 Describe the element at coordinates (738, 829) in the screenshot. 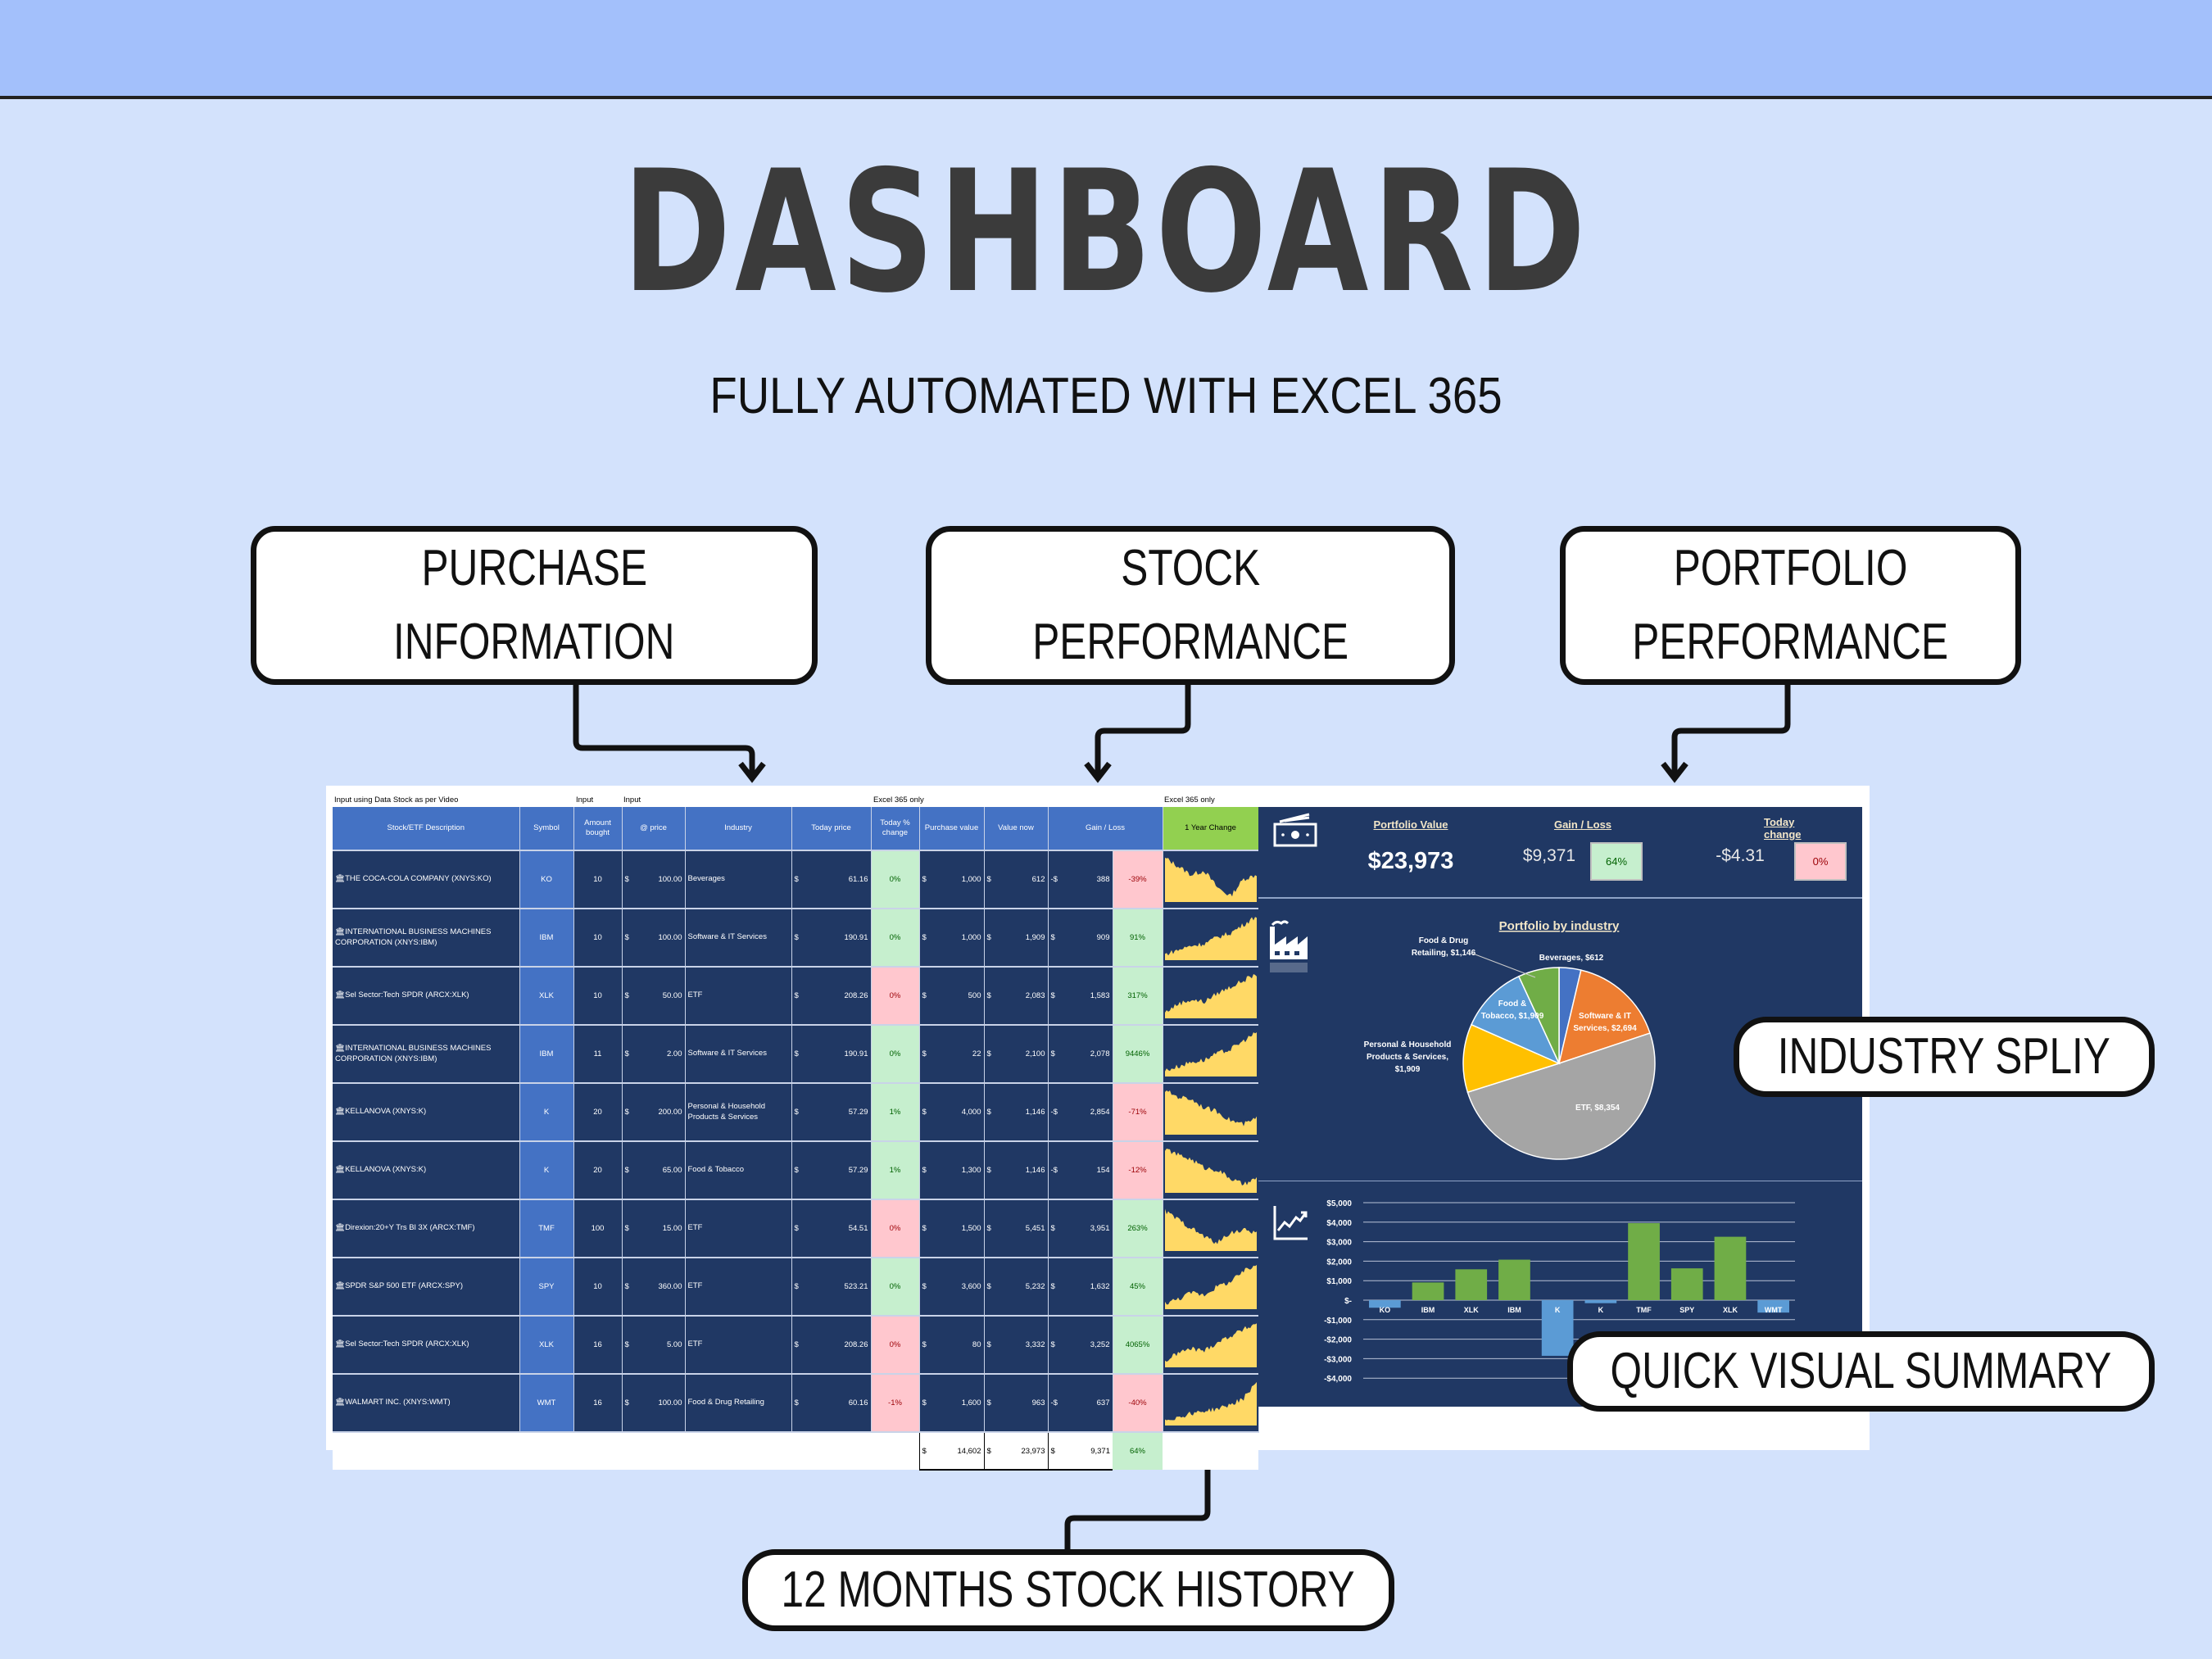

I see `col-industry: Industry` at that location.